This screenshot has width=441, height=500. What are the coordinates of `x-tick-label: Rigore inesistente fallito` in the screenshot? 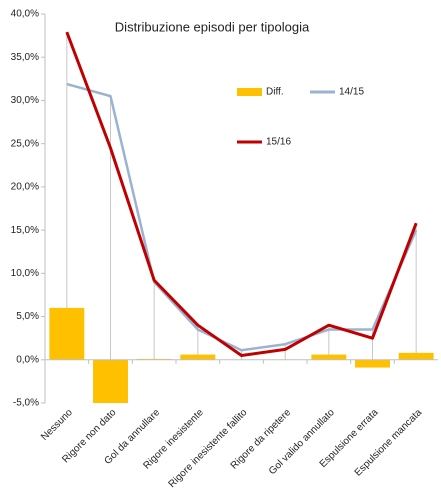 It's located at (208, 448).